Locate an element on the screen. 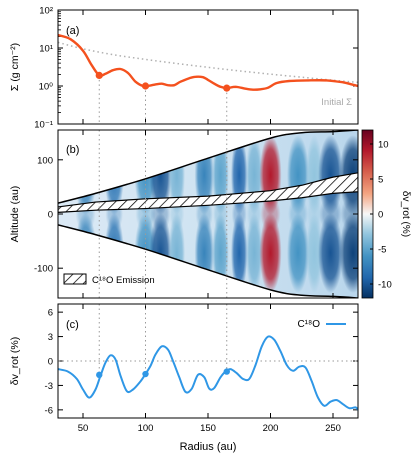 The height and width of the screenshot is (460, 416). xtick-label: 150 is located at coordinates (208, 428).